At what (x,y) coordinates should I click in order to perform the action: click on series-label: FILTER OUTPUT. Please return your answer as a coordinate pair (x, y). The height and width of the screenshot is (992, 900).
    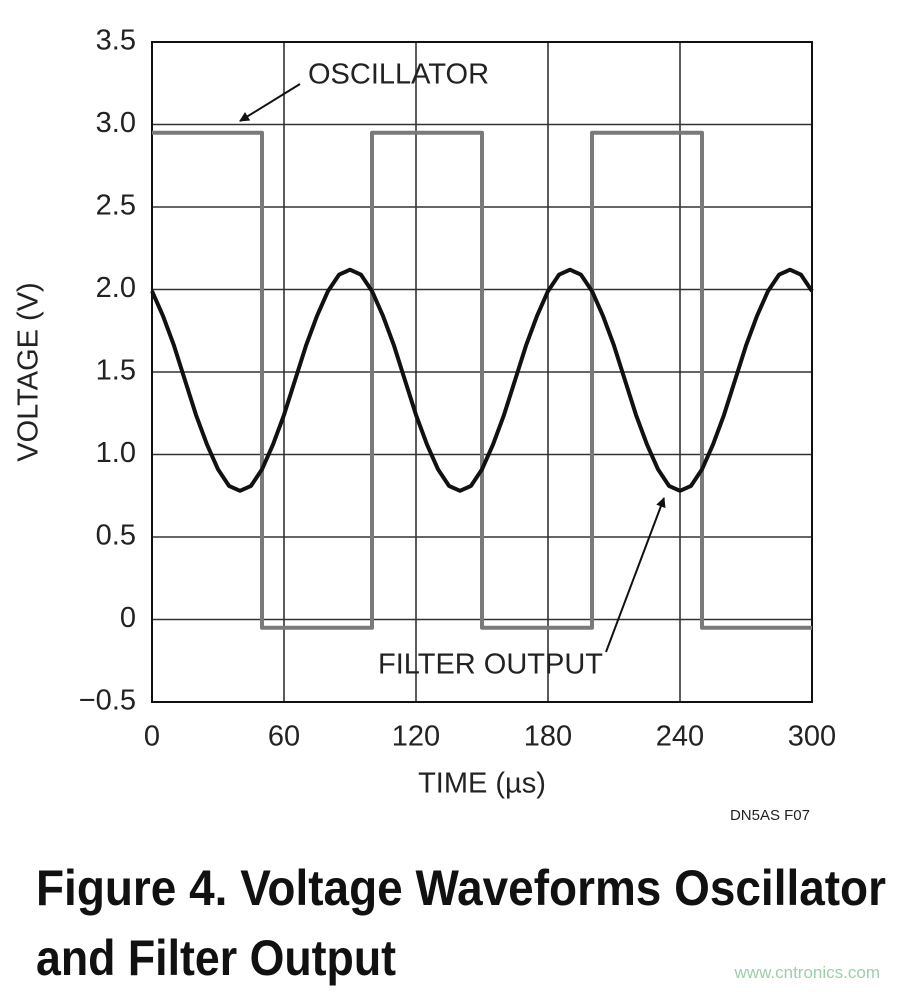
    Looking at the image, I should click on (490, 665).